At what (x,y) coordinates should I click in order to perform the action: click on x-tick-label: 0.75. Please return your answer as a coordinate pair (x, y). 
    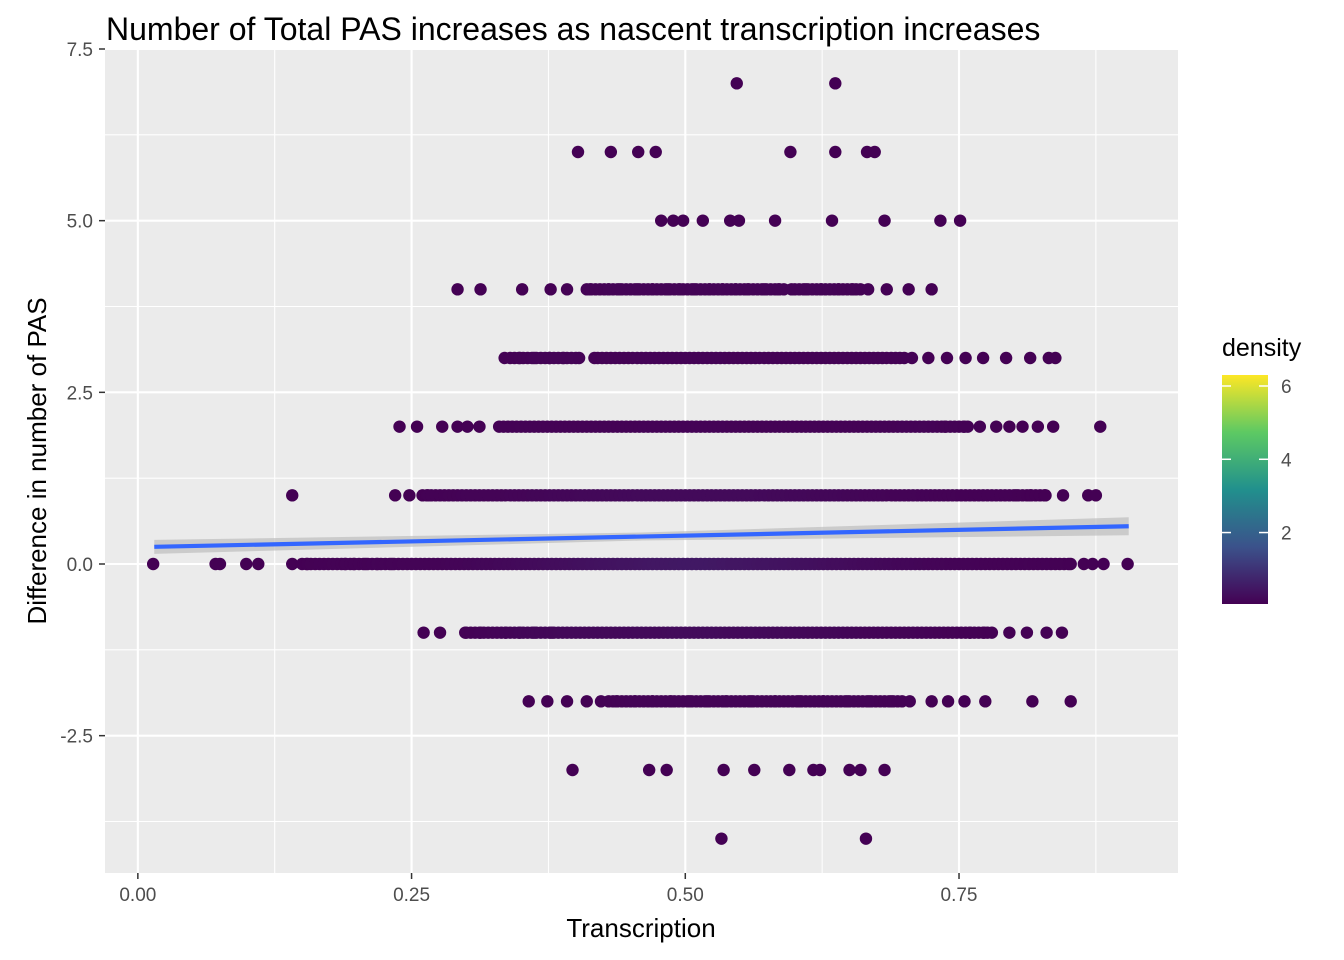
    Looking at the image, I should click on (959, 895).